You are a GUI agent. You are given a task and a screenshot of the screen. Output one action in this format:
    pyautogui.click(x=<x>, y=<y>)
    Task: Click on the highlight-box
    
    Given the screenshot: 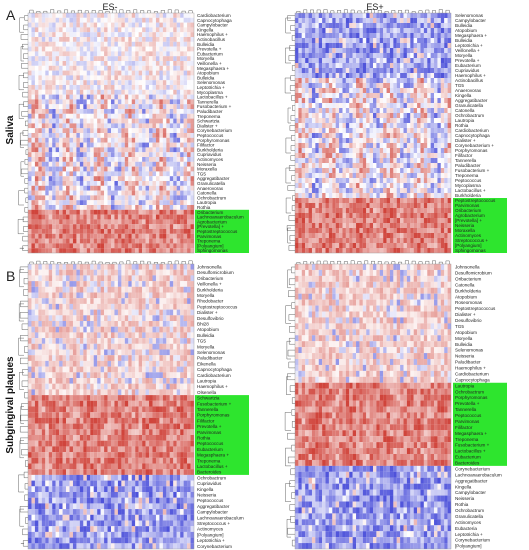 What is the action you would take?
    pyautogui.click(x=222, y=231)
    